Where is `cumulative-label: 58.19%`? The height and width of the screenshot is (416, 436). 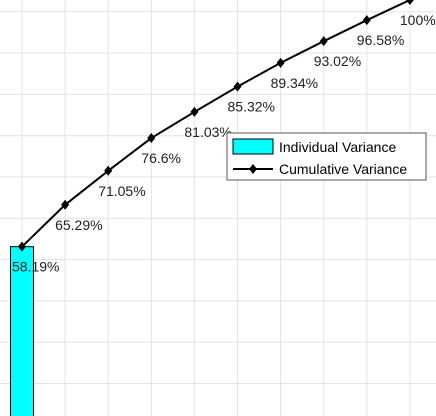 cumulative-label: 58.19% is located at coordinates (35, 267).